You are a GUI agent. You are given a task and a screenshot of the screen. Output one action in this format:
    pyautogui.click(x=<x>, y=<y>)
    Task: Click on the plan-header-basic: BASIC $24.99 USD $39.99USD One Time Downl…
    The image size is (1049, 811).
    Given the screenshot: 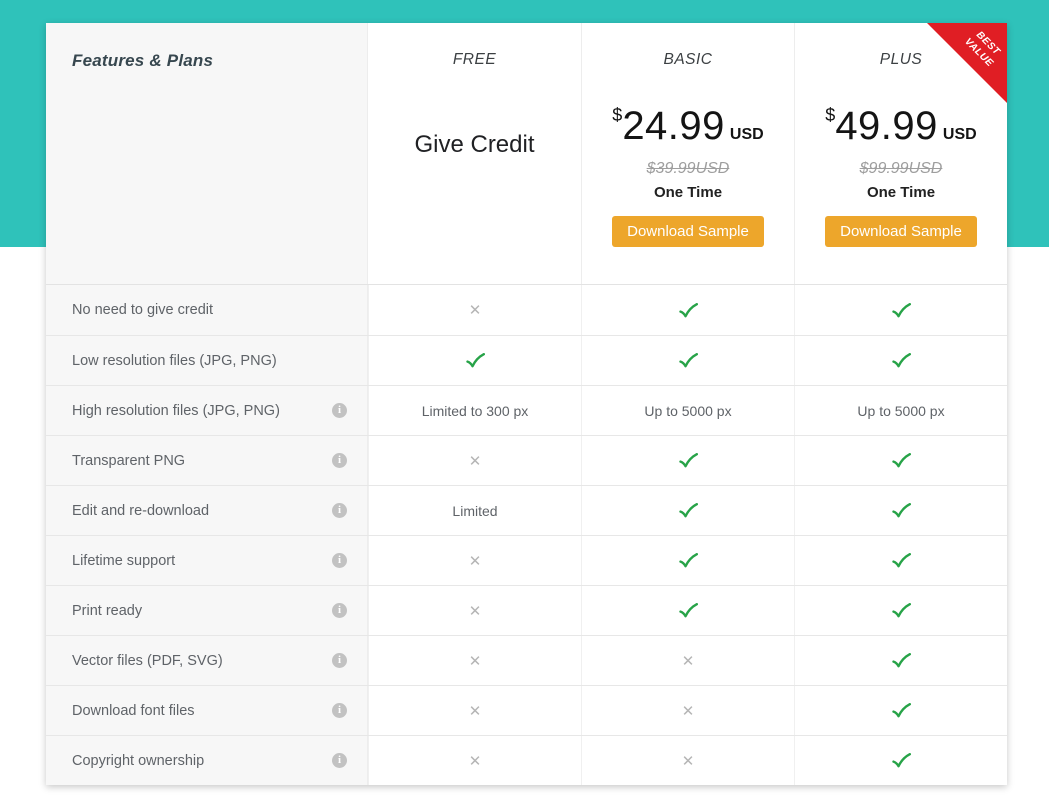 What is the action you would take?
    pyautogui.click(x=687, y=153)
    